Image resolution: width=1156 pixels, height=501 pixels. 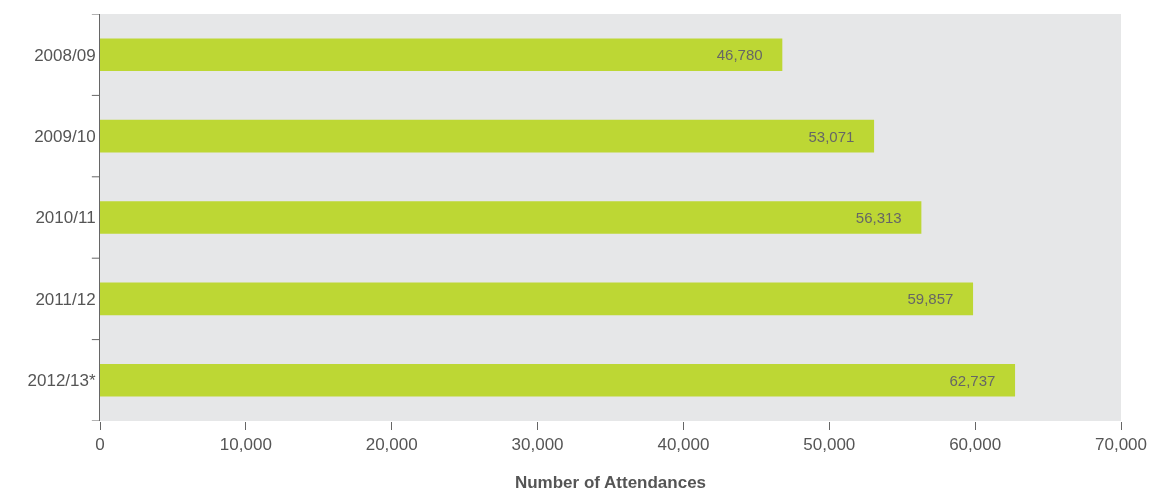 What do you see at coordinates (840, 136) in the screenshot?
I see `data-label: 53,071` at bounding box center [840, 136].